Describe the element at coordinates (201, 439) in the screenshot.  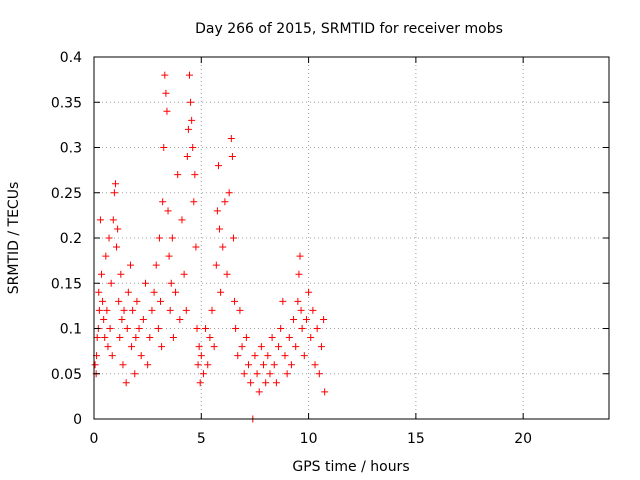
I see `x-tick-label: 5` at that location.